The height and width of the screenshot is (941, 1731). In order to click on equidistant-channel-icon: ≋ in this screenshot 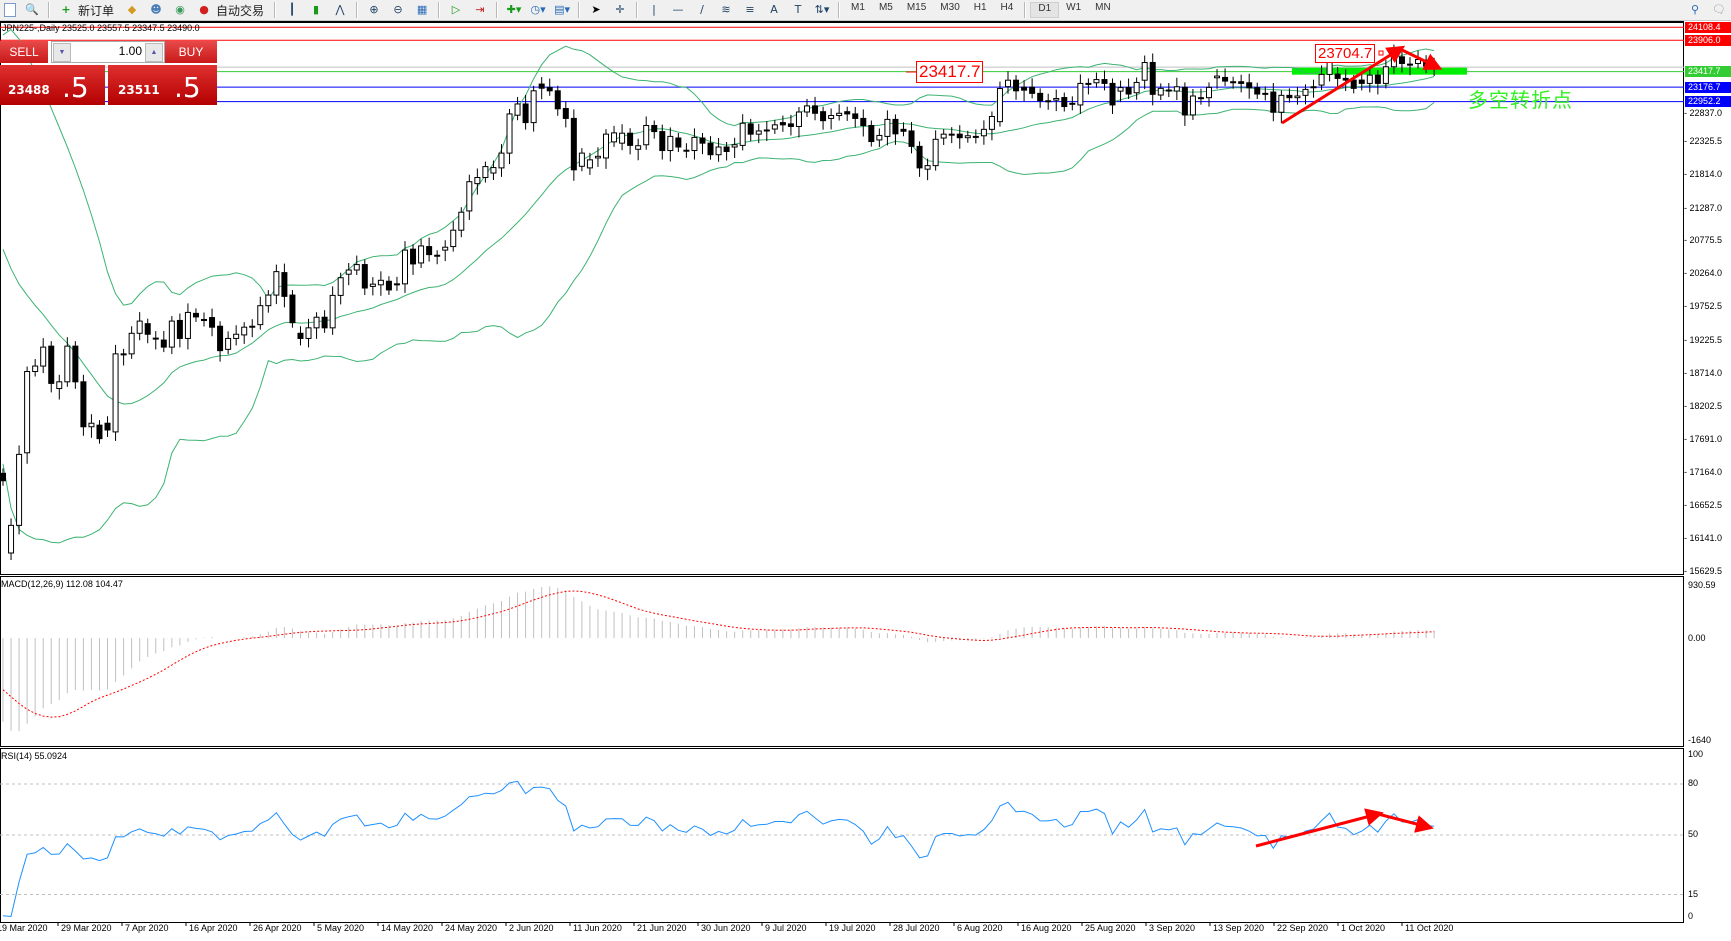, I will do `click(726, 9)`.